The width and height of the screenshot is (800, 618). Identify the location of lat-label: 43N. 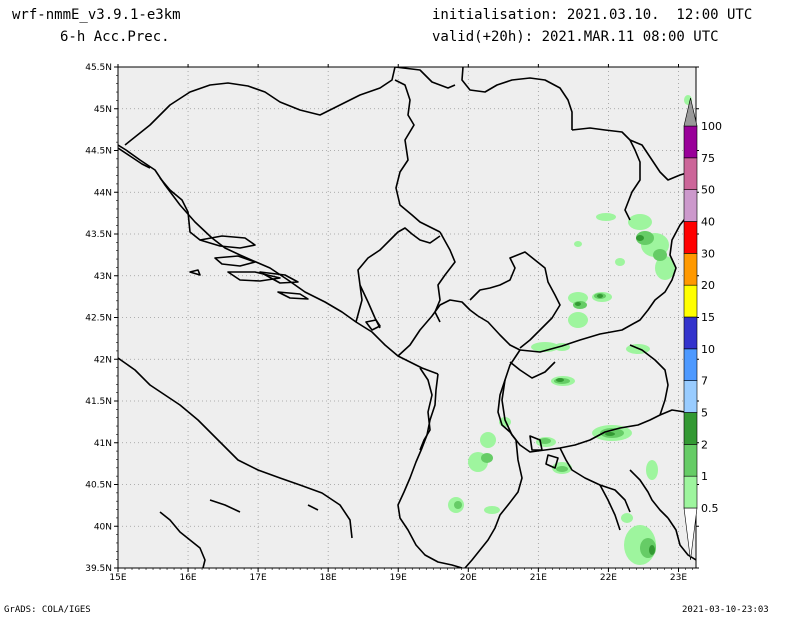
(103, 277).